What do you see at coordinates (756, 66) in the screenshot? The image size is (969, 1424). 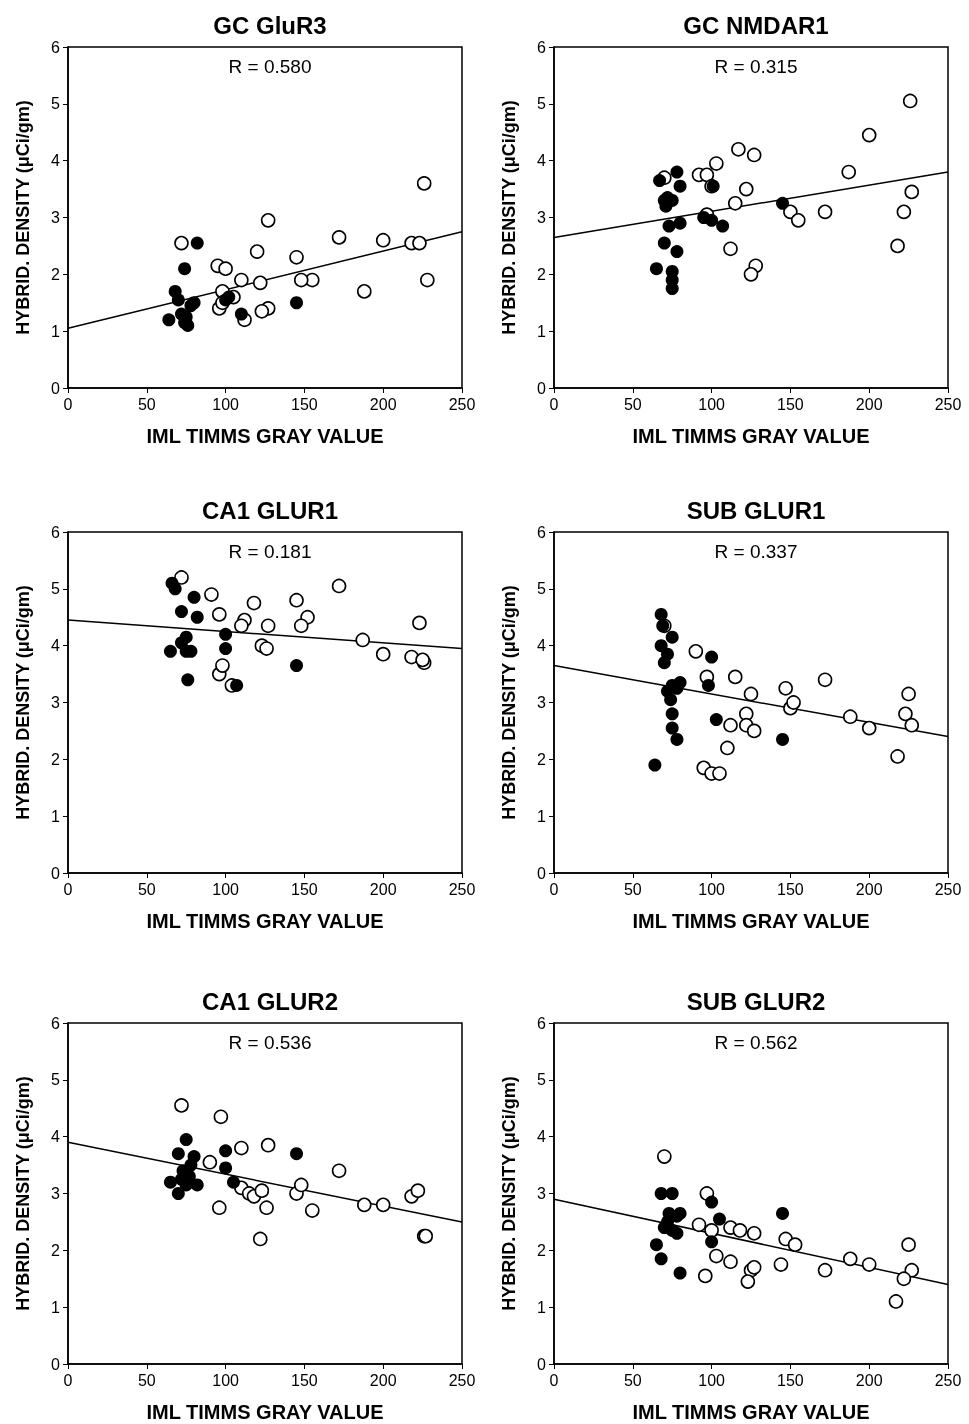 I see `annotation: R = 0.315` at bounding box center [756, 66].